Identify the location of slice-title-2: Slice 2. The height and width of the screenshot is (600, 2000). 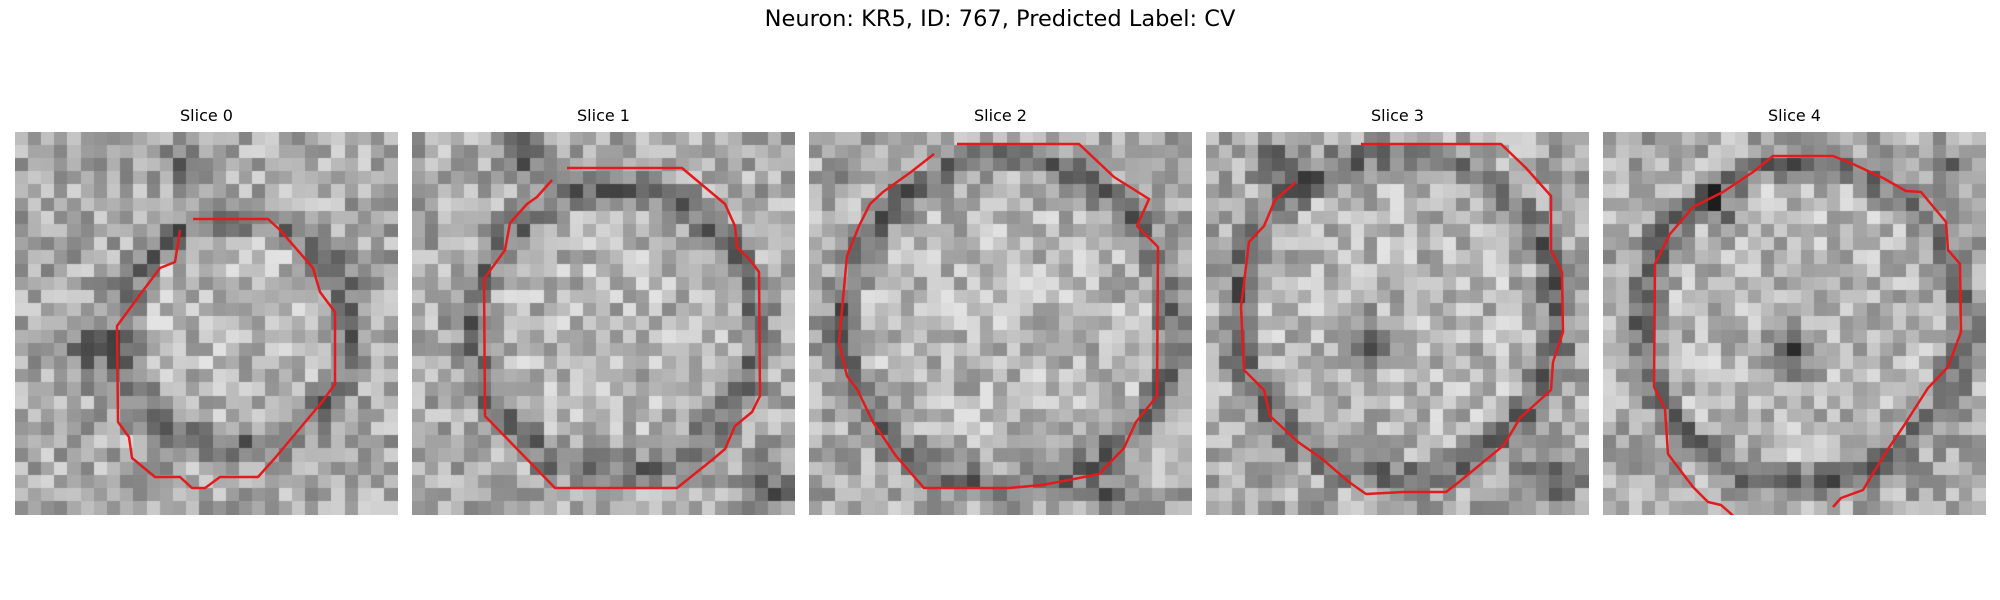
(1000, 115).